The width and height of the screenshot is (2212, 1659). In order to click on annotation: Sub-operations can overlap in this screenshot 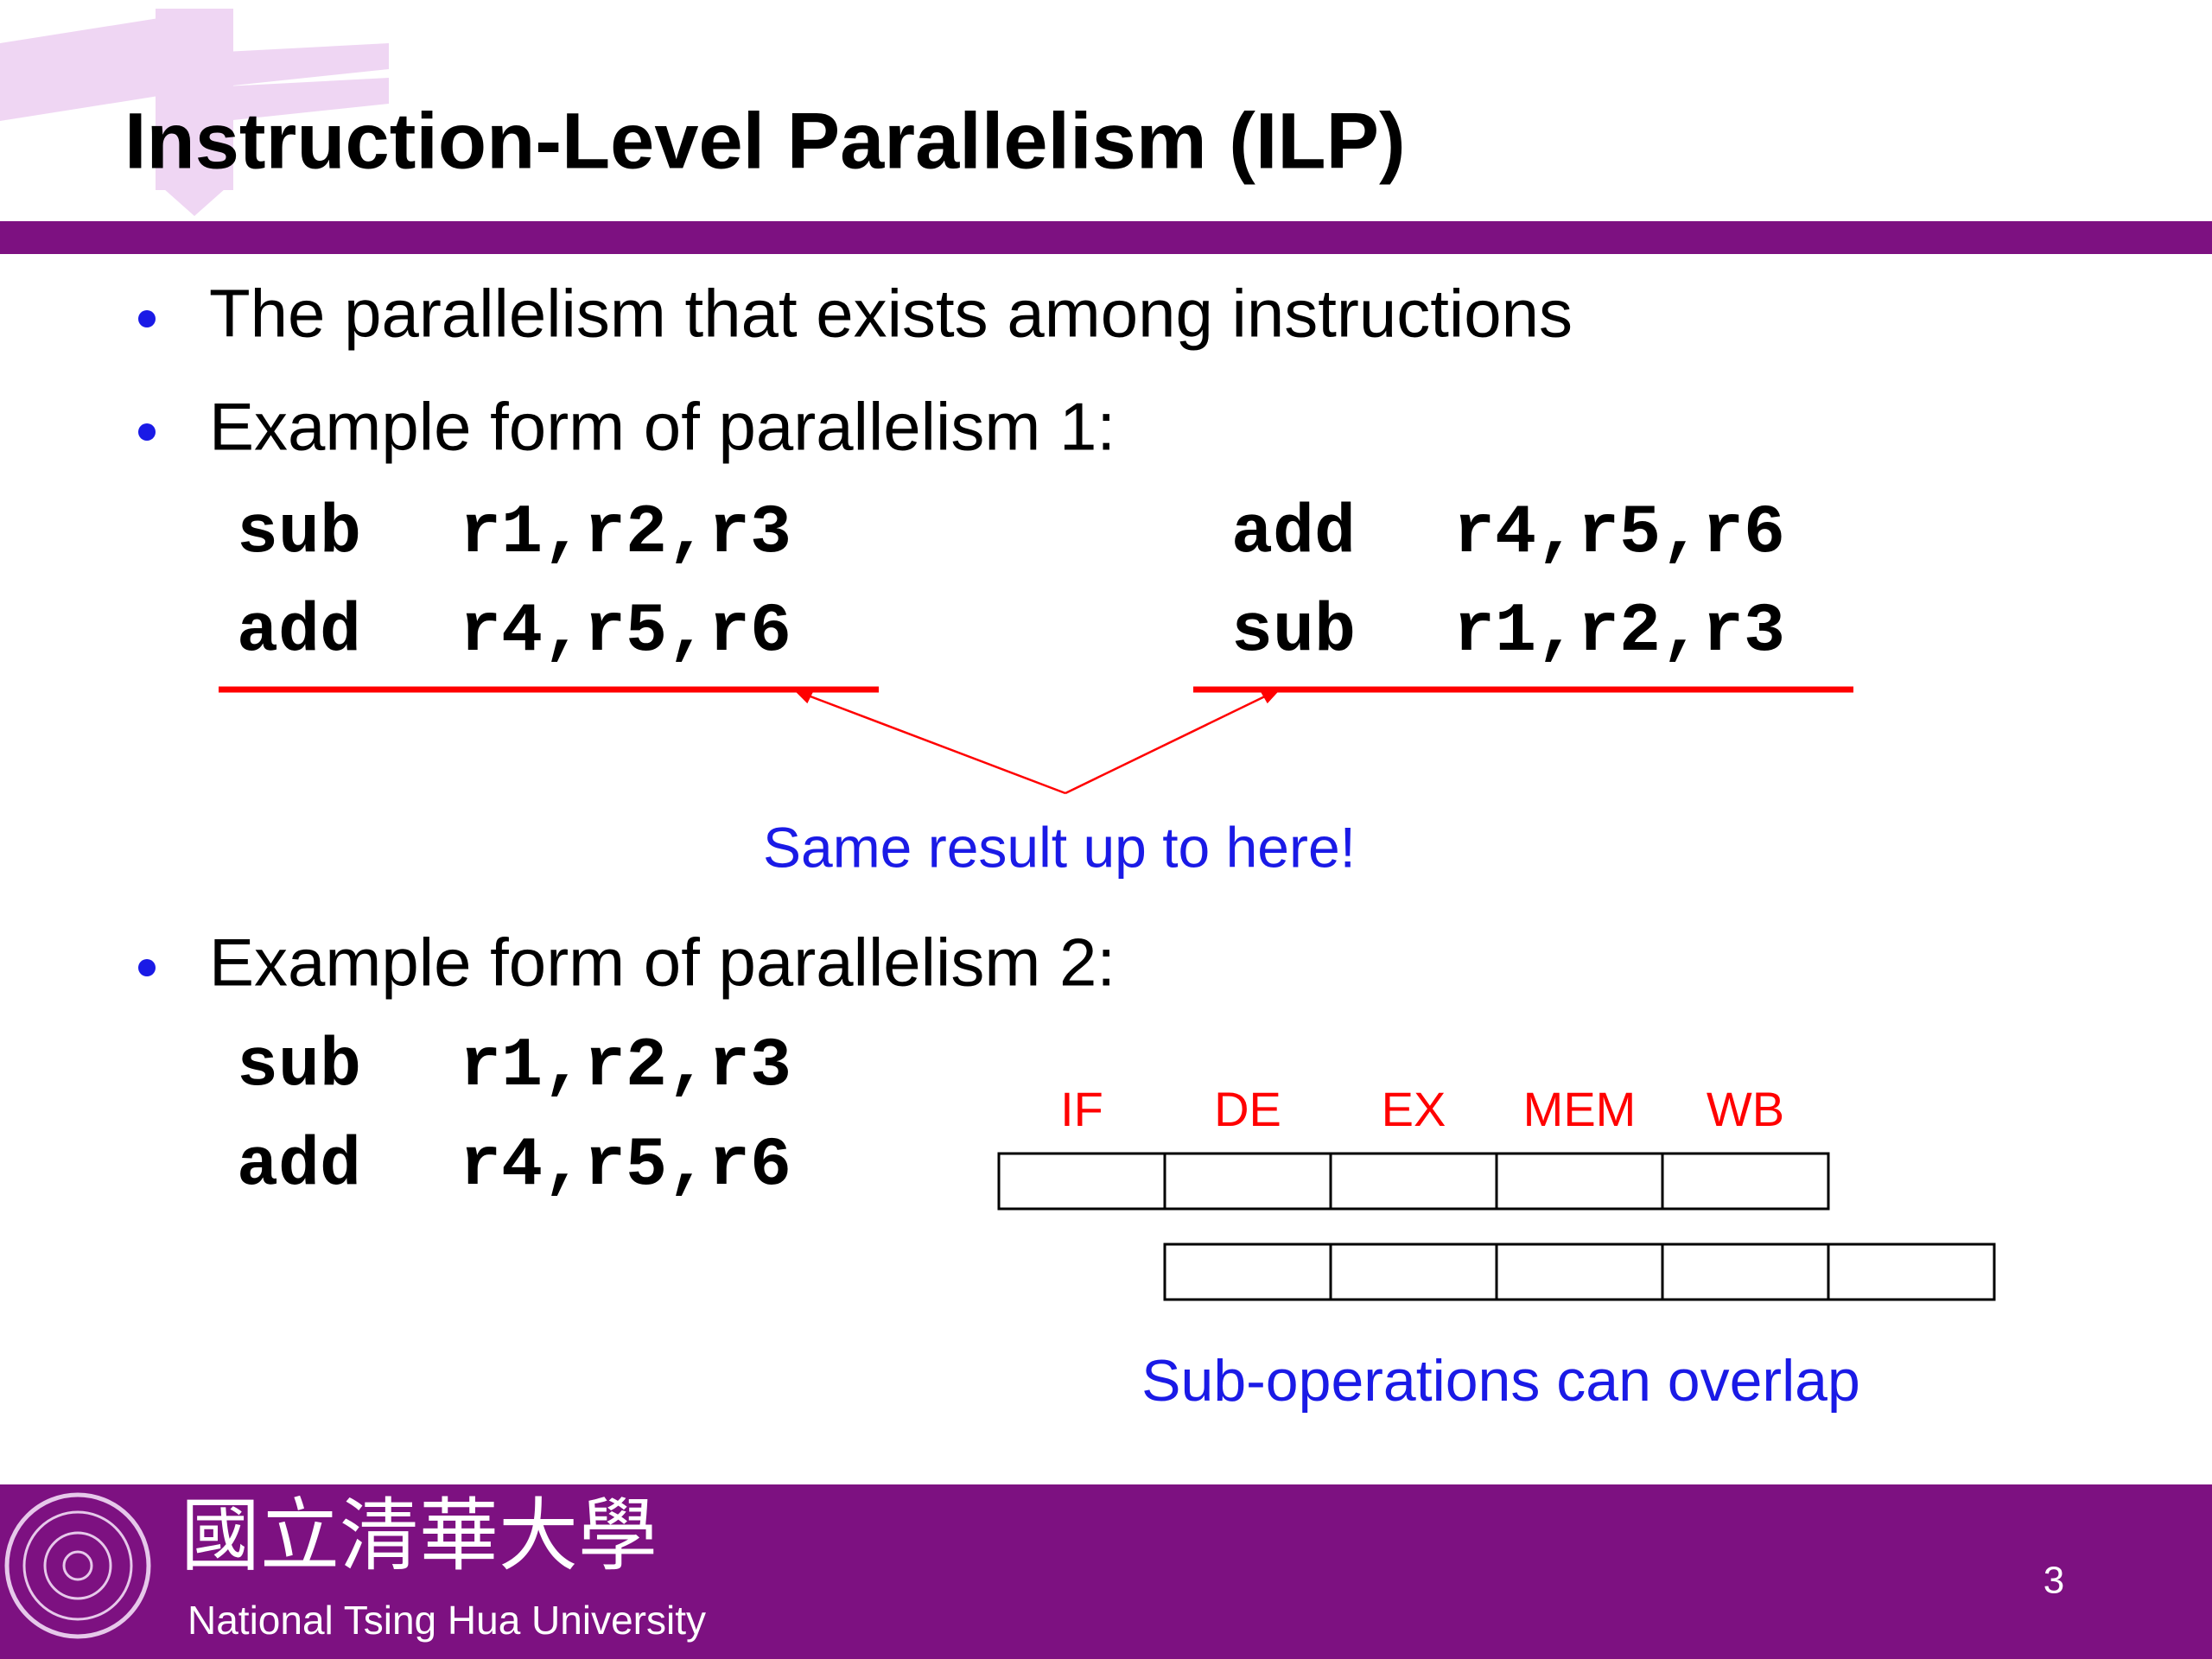, I will do `click(1500, 1381)`.